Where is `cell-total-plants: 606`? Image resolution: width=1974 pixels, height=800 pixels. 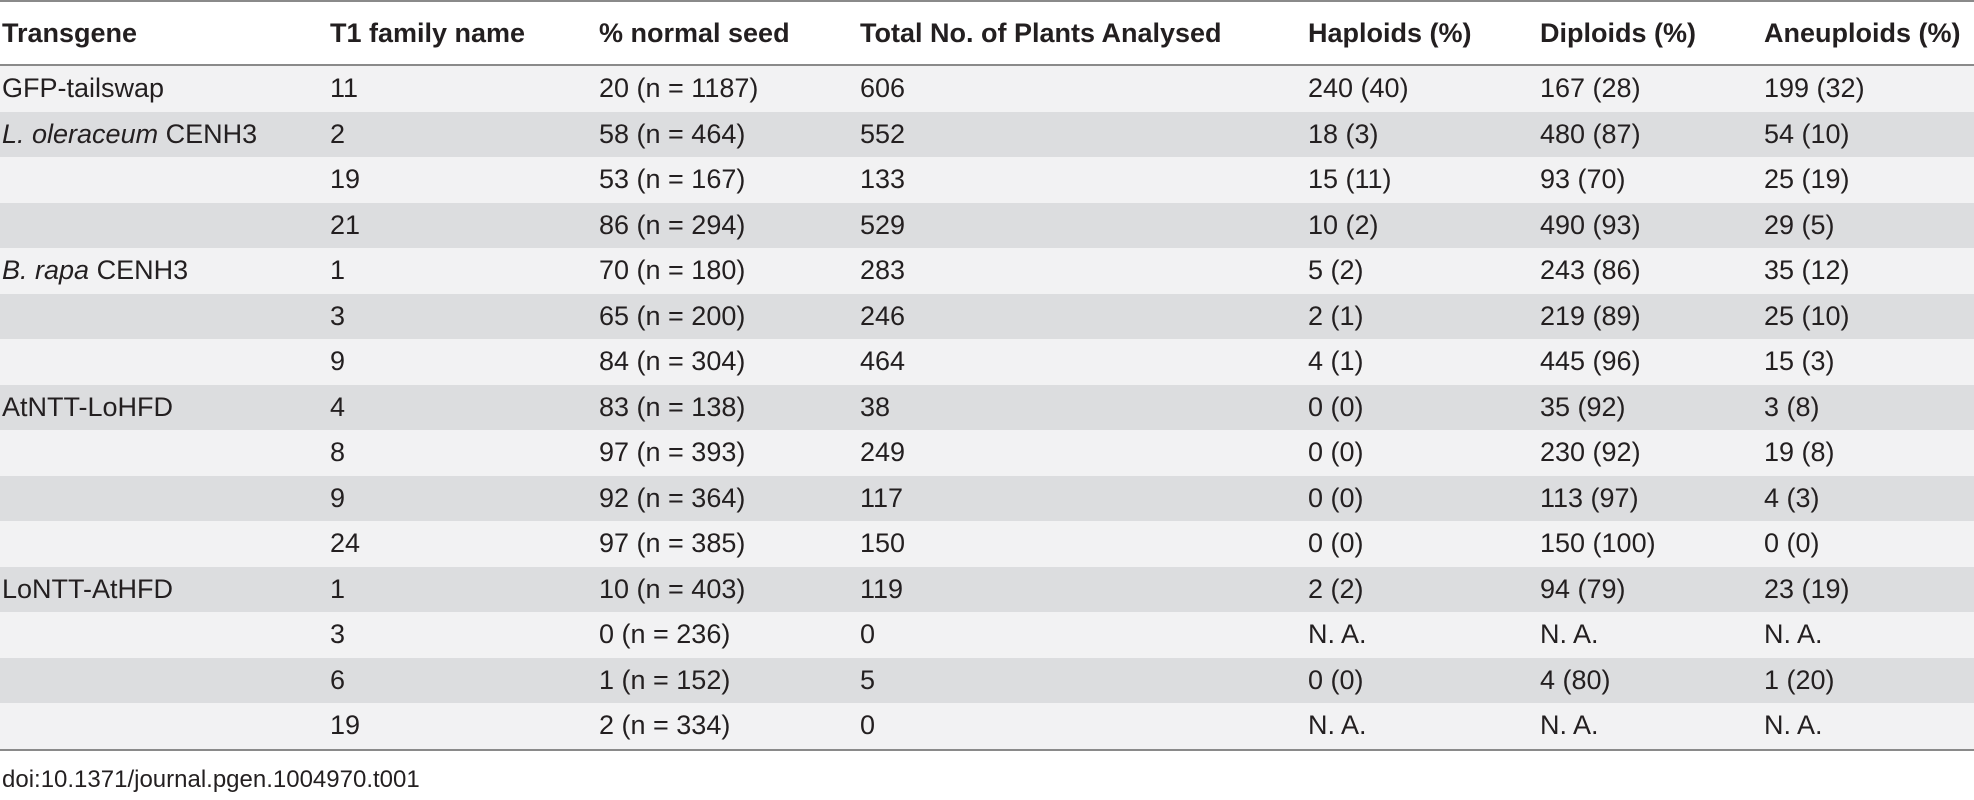 cell-total-plants: 606 is located at coordinates (883, 88).